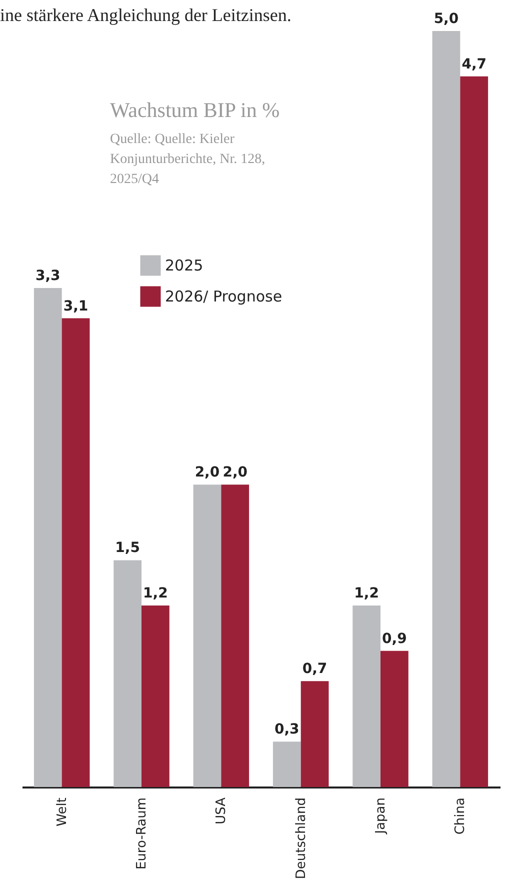 This screenshot has height=888, width=506. Describe the element at coordinates (315, 669) in the screenshot. I see `data-label: 0,7` at that location.